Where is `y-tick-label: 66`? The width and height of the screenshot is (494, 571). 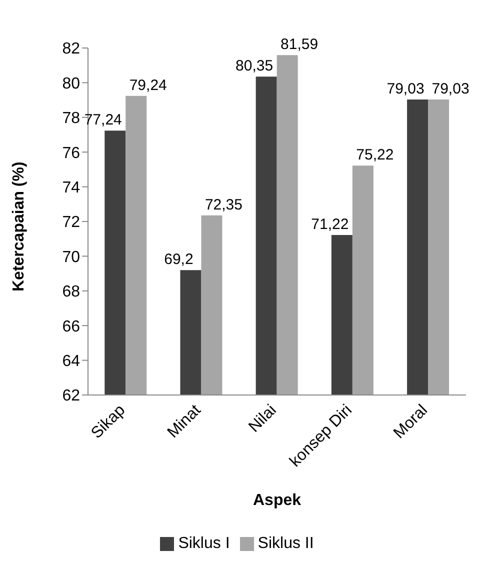 y-tick-label: 66 is located at coordinates (71, 327).